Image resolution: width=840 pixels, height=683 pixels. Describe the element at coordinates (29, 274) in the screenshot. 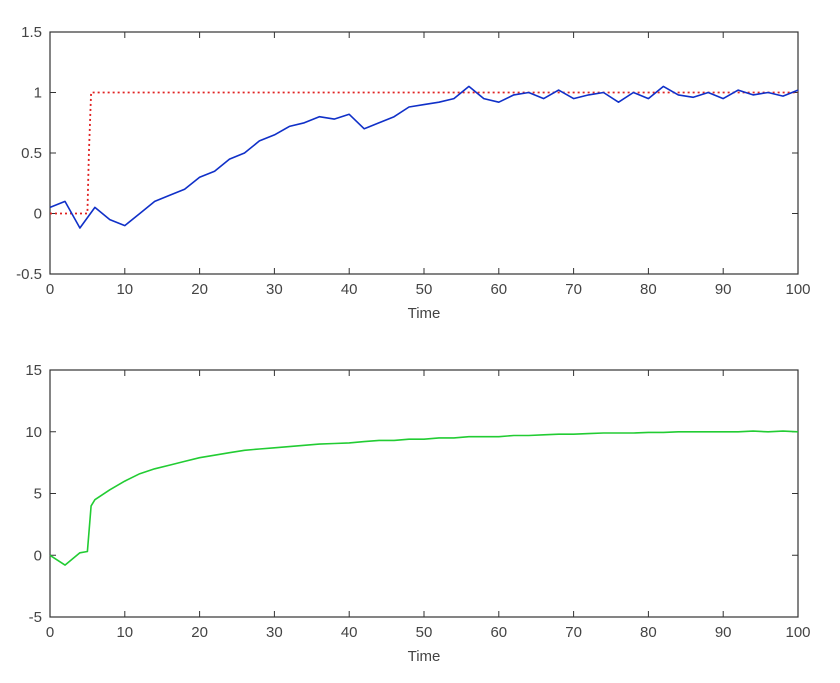

I see `y-tick-label: -0.5` at that location.